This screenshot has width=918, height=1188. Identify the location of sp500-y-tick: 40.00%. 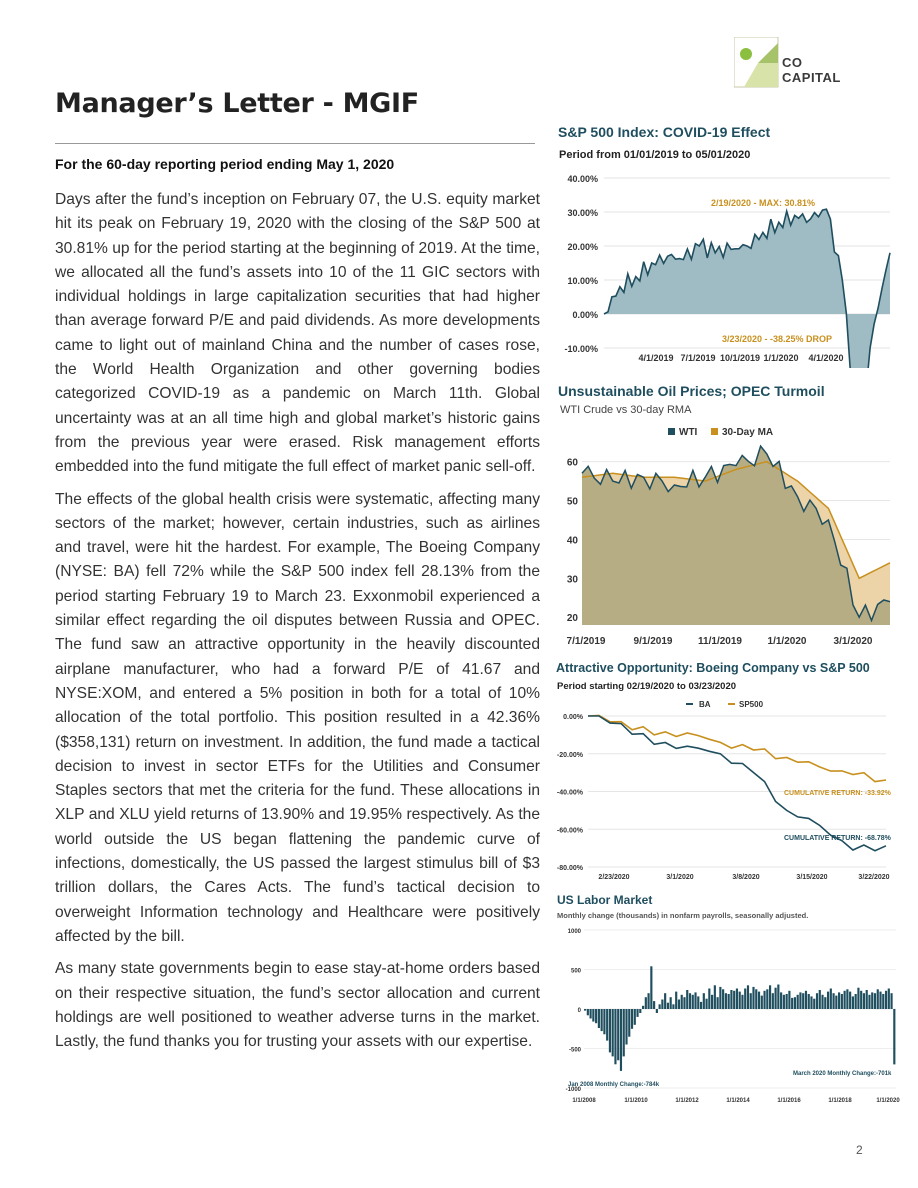
(582, 179).